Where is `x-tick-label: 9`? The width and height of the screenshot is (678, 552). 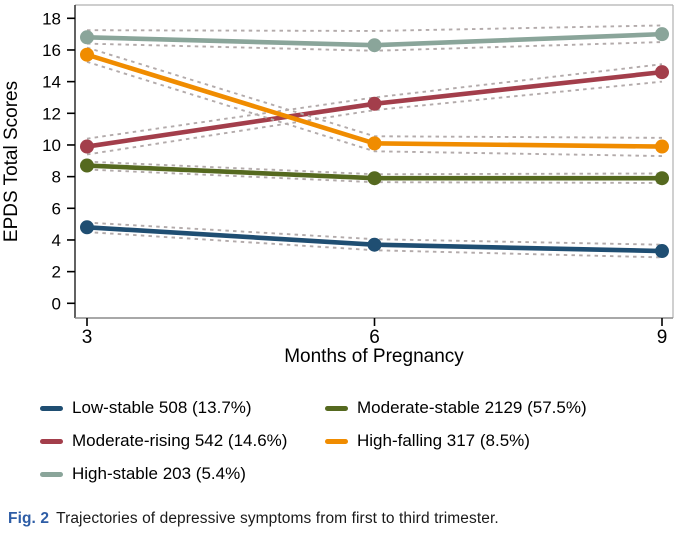 x-tick-label: 9 is located at coordinates (662, 337).